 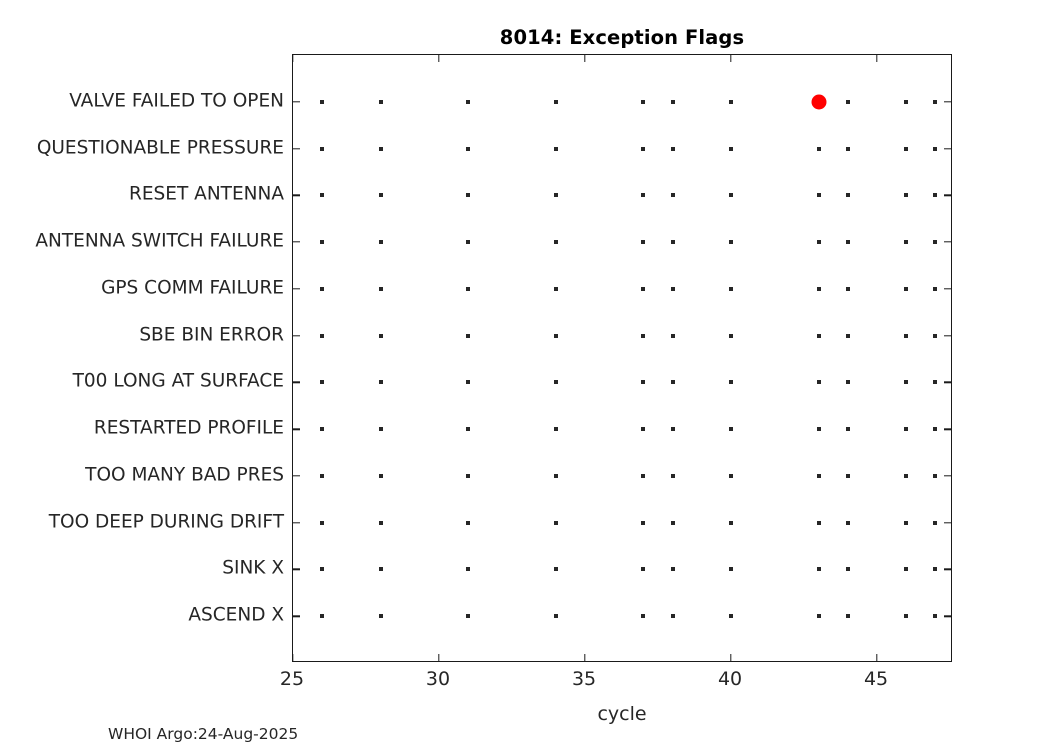 What do you see at coordinates (188, 428) in the screenshot?
I see `y-axis-tick-label: RESTARTED PROFILE` at bounding box center [188, 428].